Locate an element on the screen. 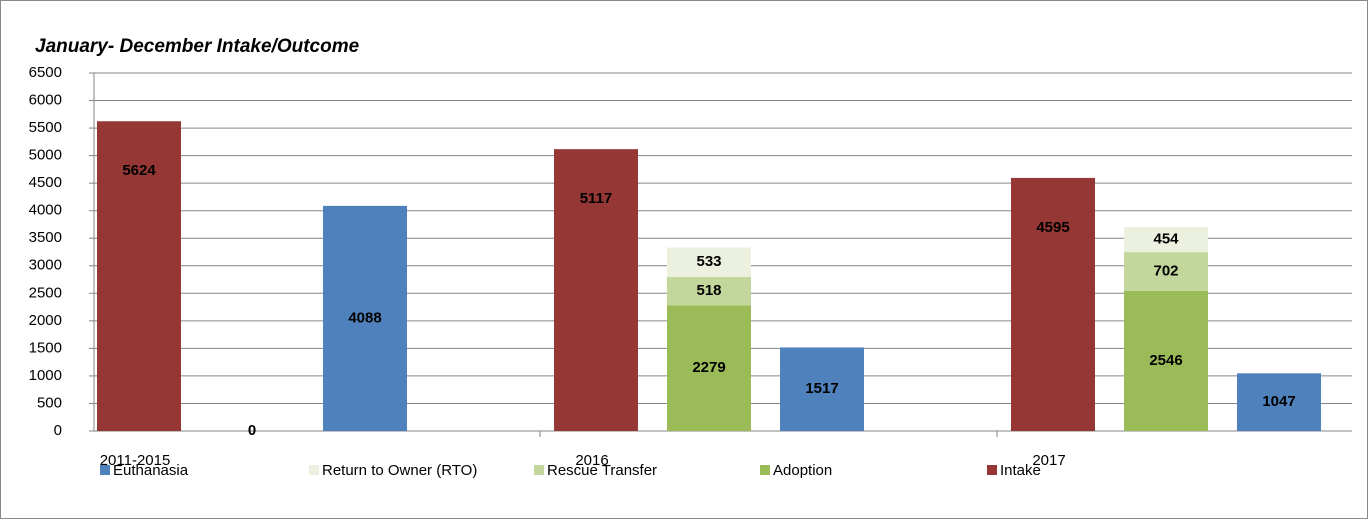 The image size is (1368, 519). data-label: 5117 is located at coordinates (596, 198).